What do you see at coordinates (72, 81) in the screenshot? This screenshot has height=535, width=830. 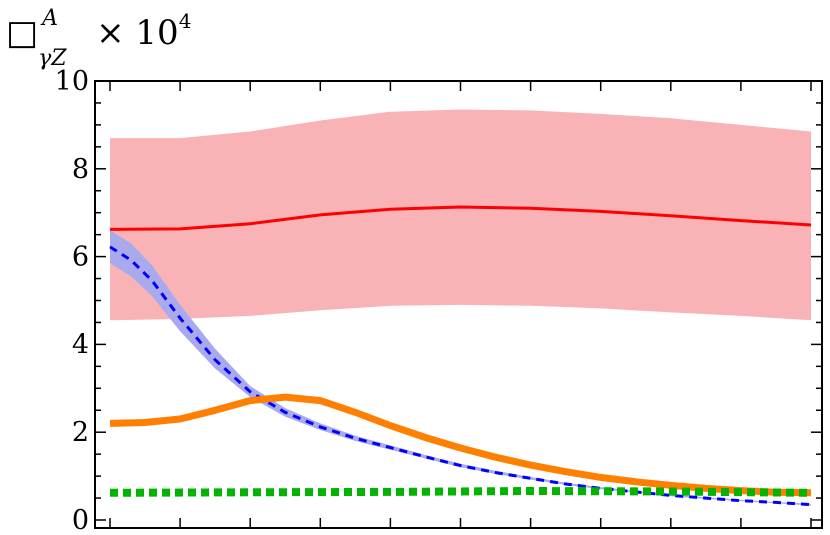 I see `y-tick-label: 10` at bounding box center [72, 81].